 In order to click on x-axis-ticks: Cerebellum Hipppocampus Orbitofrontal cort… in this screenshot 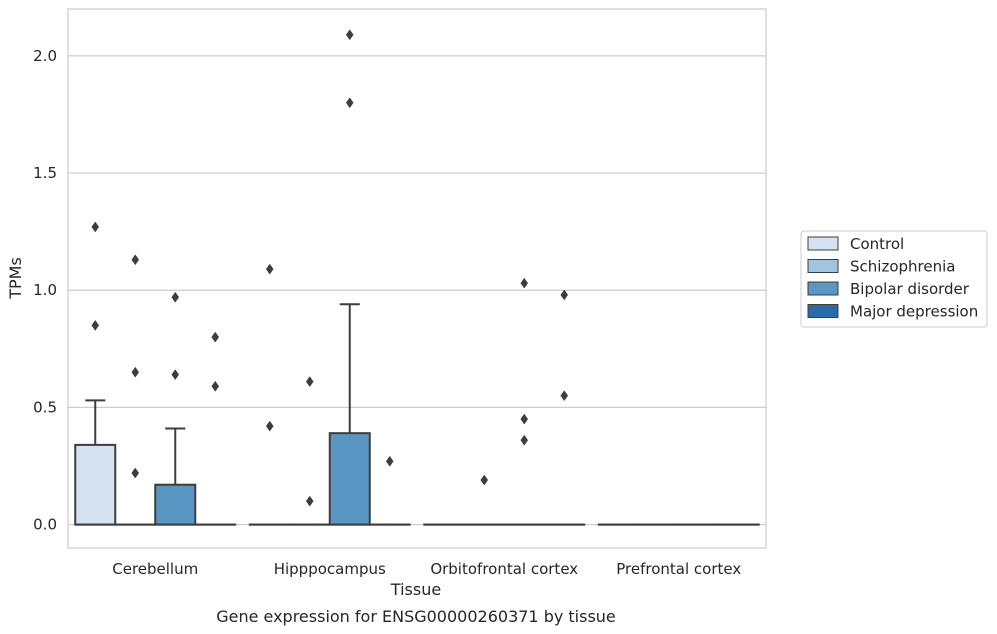, I will do `click(426, 569)`.